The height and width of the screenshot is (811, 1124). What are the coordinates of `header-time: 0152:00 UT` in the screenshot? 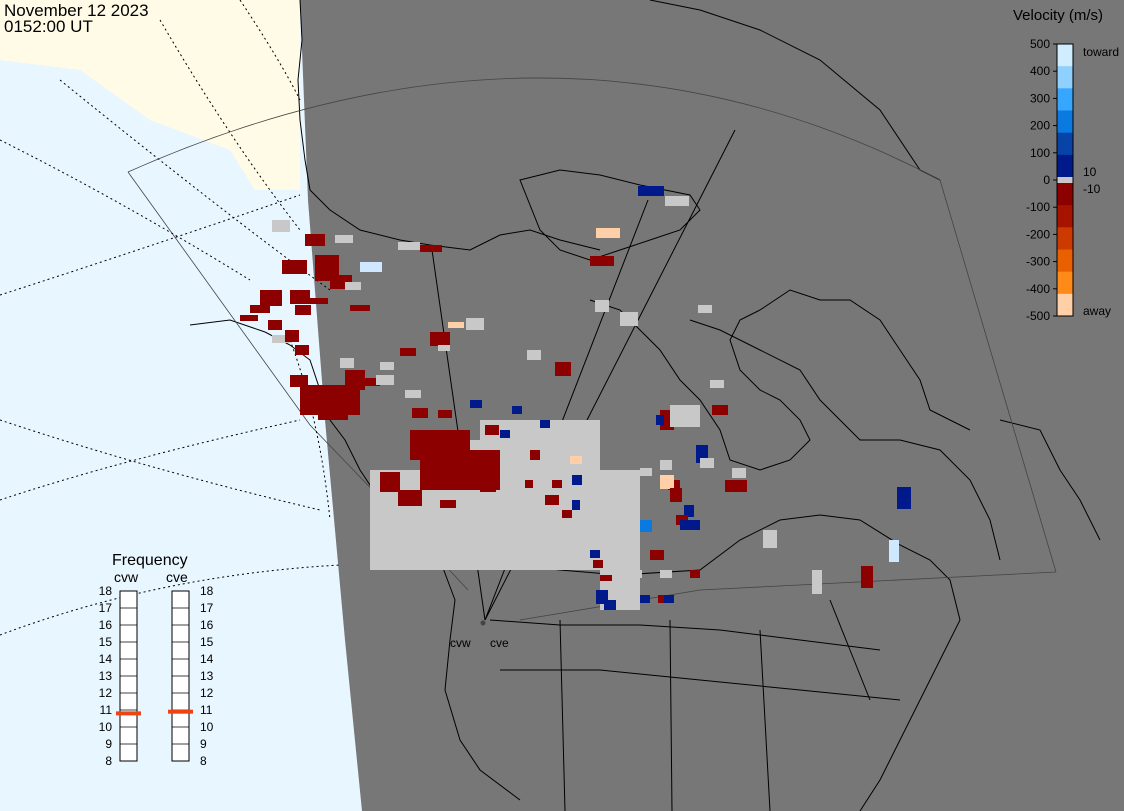 It's located at (48, 26).